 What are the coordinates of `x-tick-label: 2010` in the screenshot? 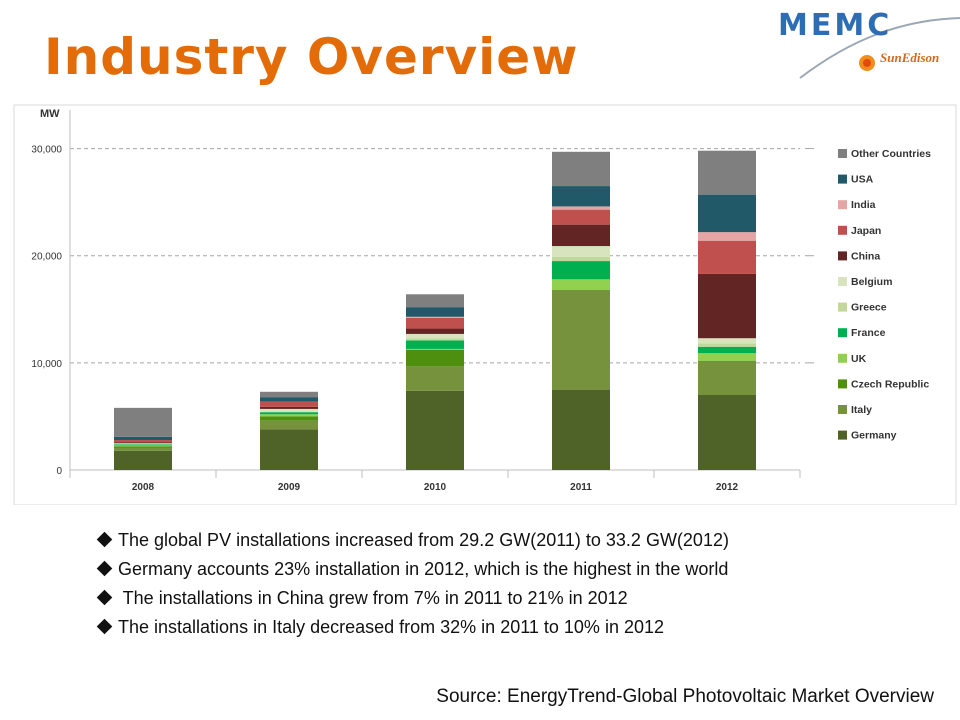 It's located at (435, 487).